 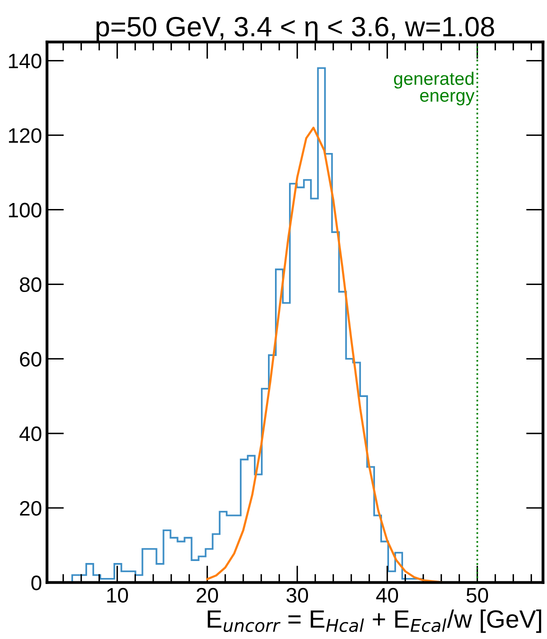 I want to click on ref-line-label: generated energy, so click(x=434, y=89).